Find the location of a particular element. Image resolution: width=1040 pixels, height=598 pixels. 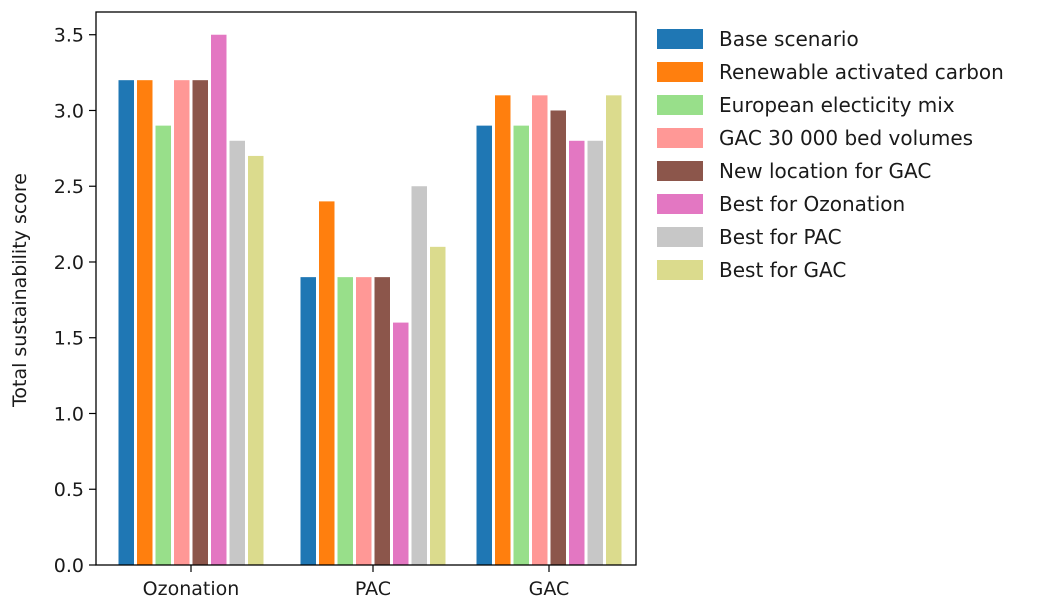

legend-label-5: New location for GAC is located at coordinates (825, 171).